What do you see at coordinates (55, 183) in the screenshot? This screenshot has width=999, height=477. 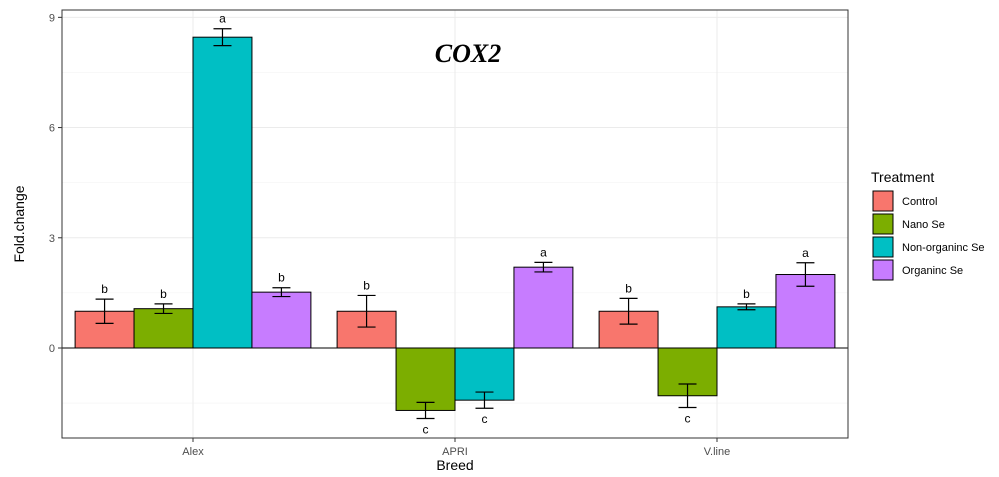 I see `y-axis: 0 3 6 9` at bounding box center [55, 183].